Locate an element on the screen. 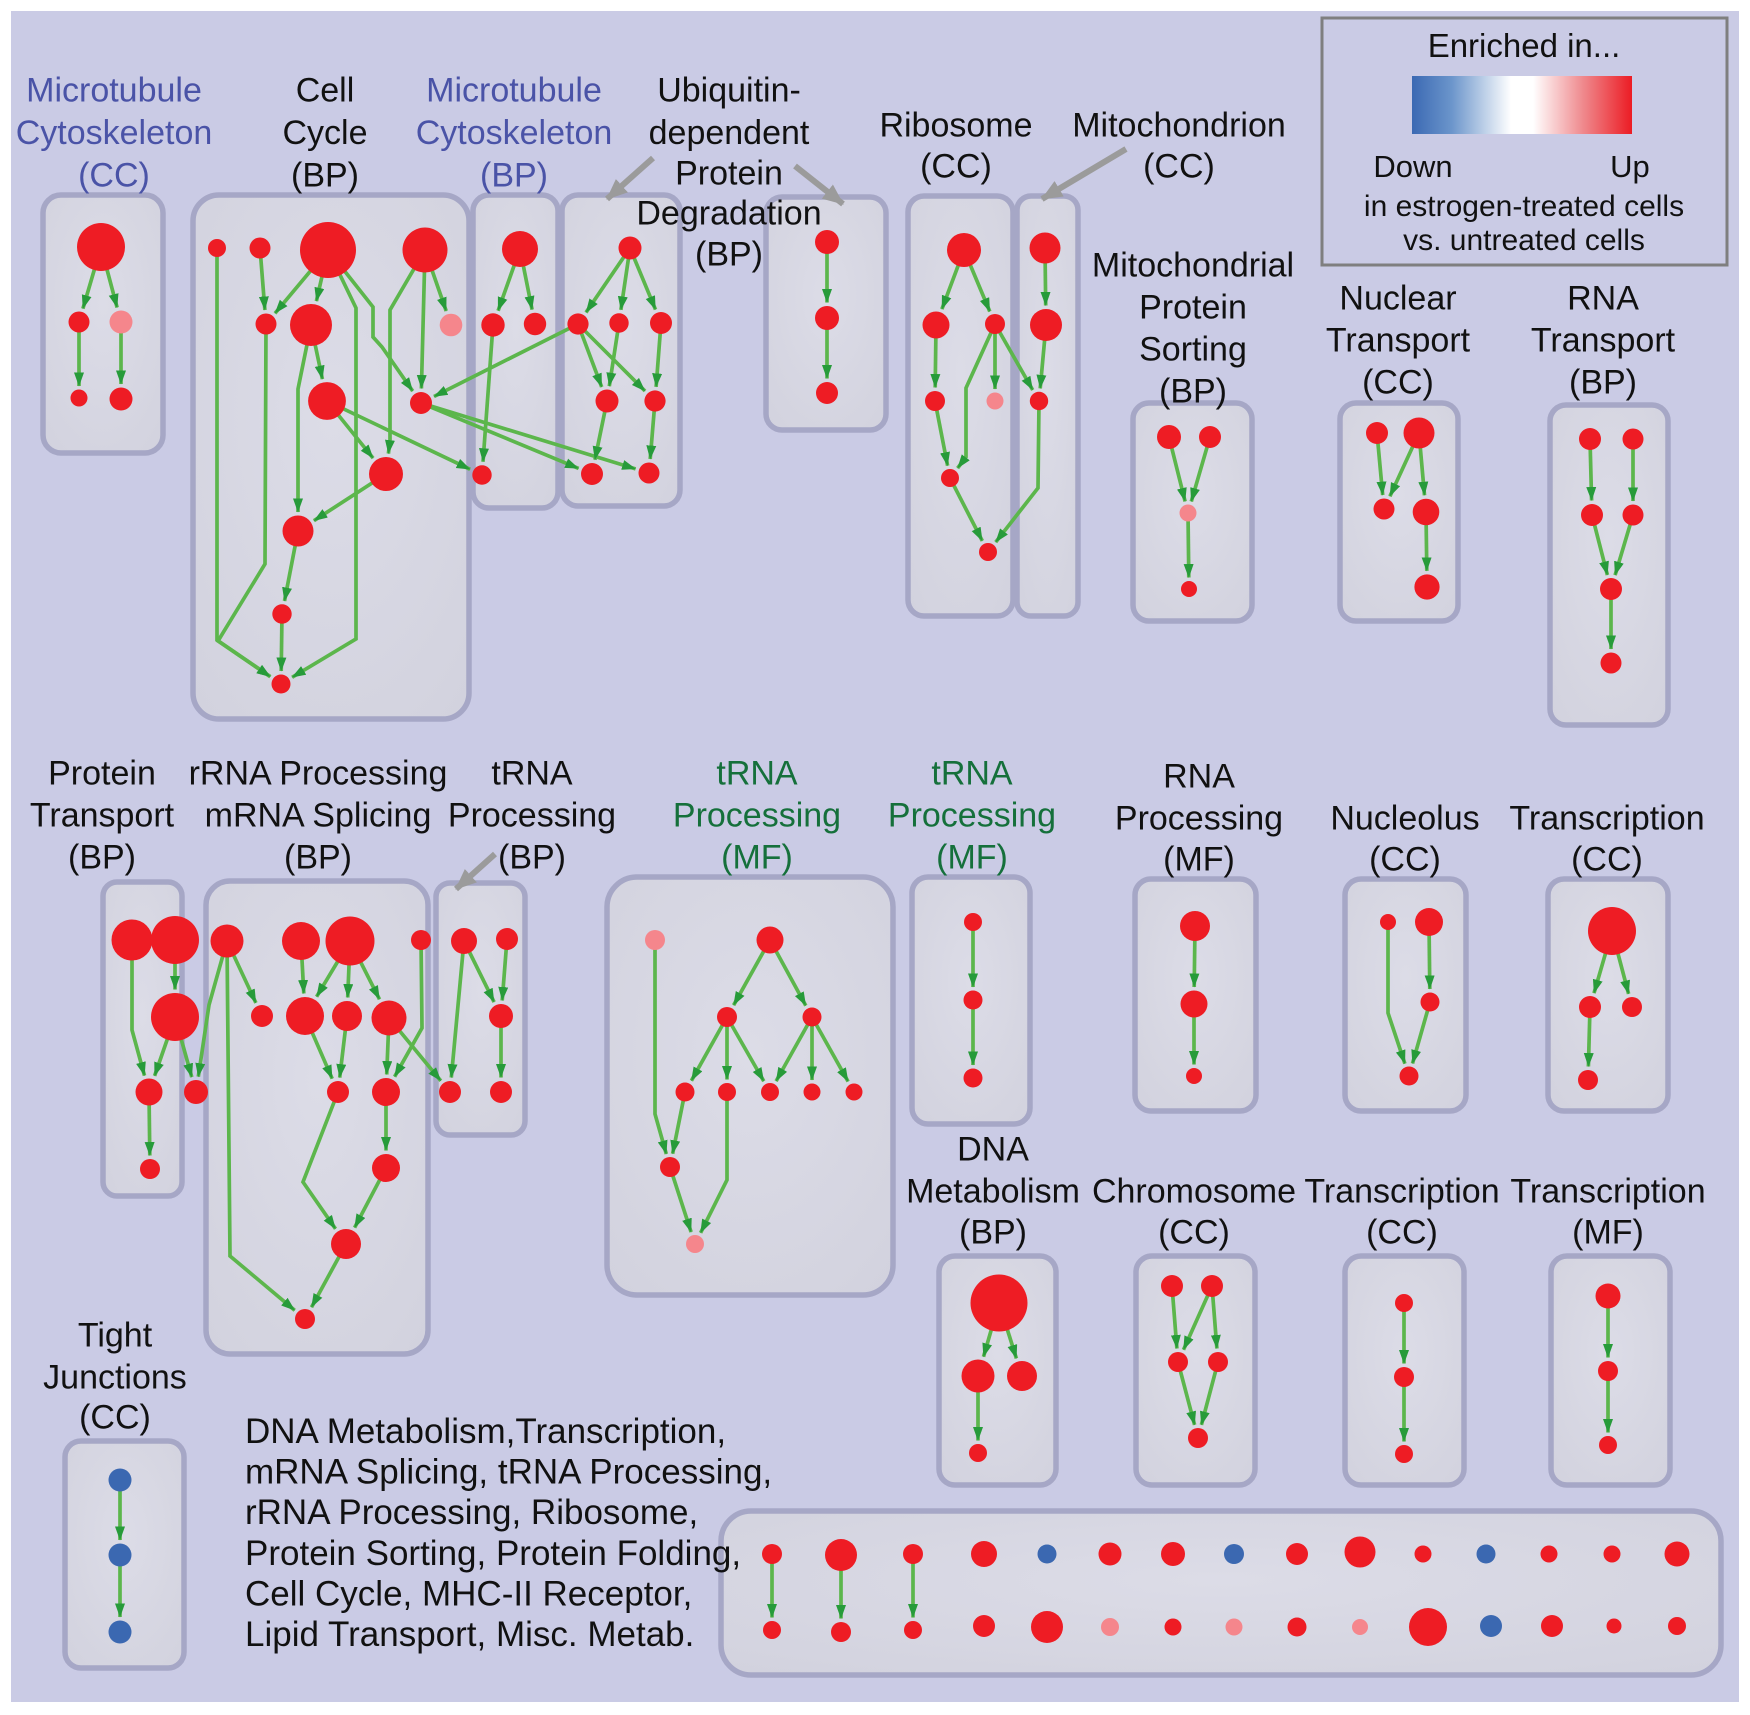 The height and width of the screenshot is (1715, 1750). svg-text: Nucleolus is located at coordinates (1404, 819).